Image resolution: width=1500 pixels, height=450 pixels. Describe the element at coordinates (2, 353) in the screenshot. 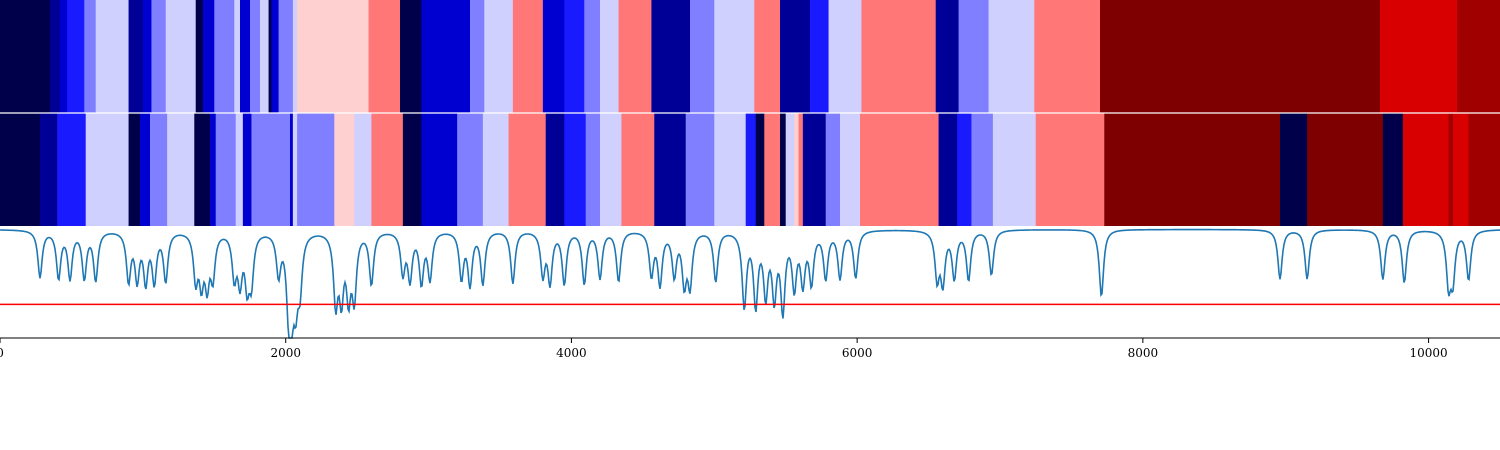

I see `x-tick-label: 0` at that location.